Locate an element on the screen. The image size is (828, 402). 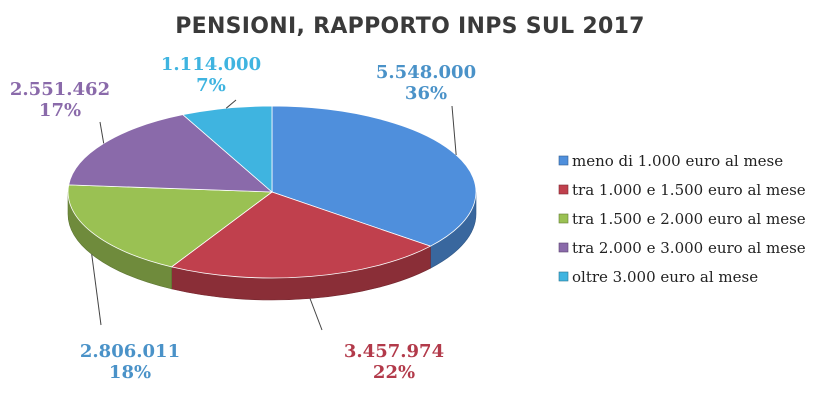
legend-label: tra 1.000 e 1.500 euro al mese is located at coordinates (689, 190).